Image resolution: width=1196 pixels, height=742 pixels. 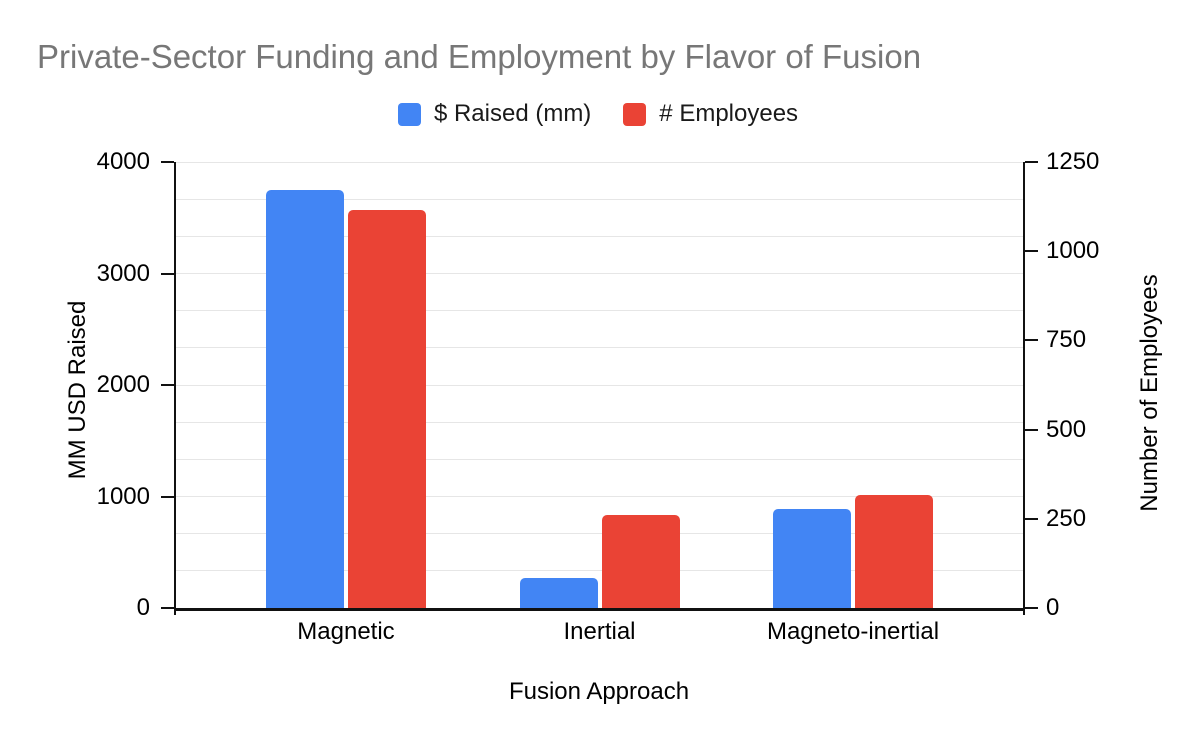 I want to click on left-axis-tick-label: 1000, so click(x=123, y=496).